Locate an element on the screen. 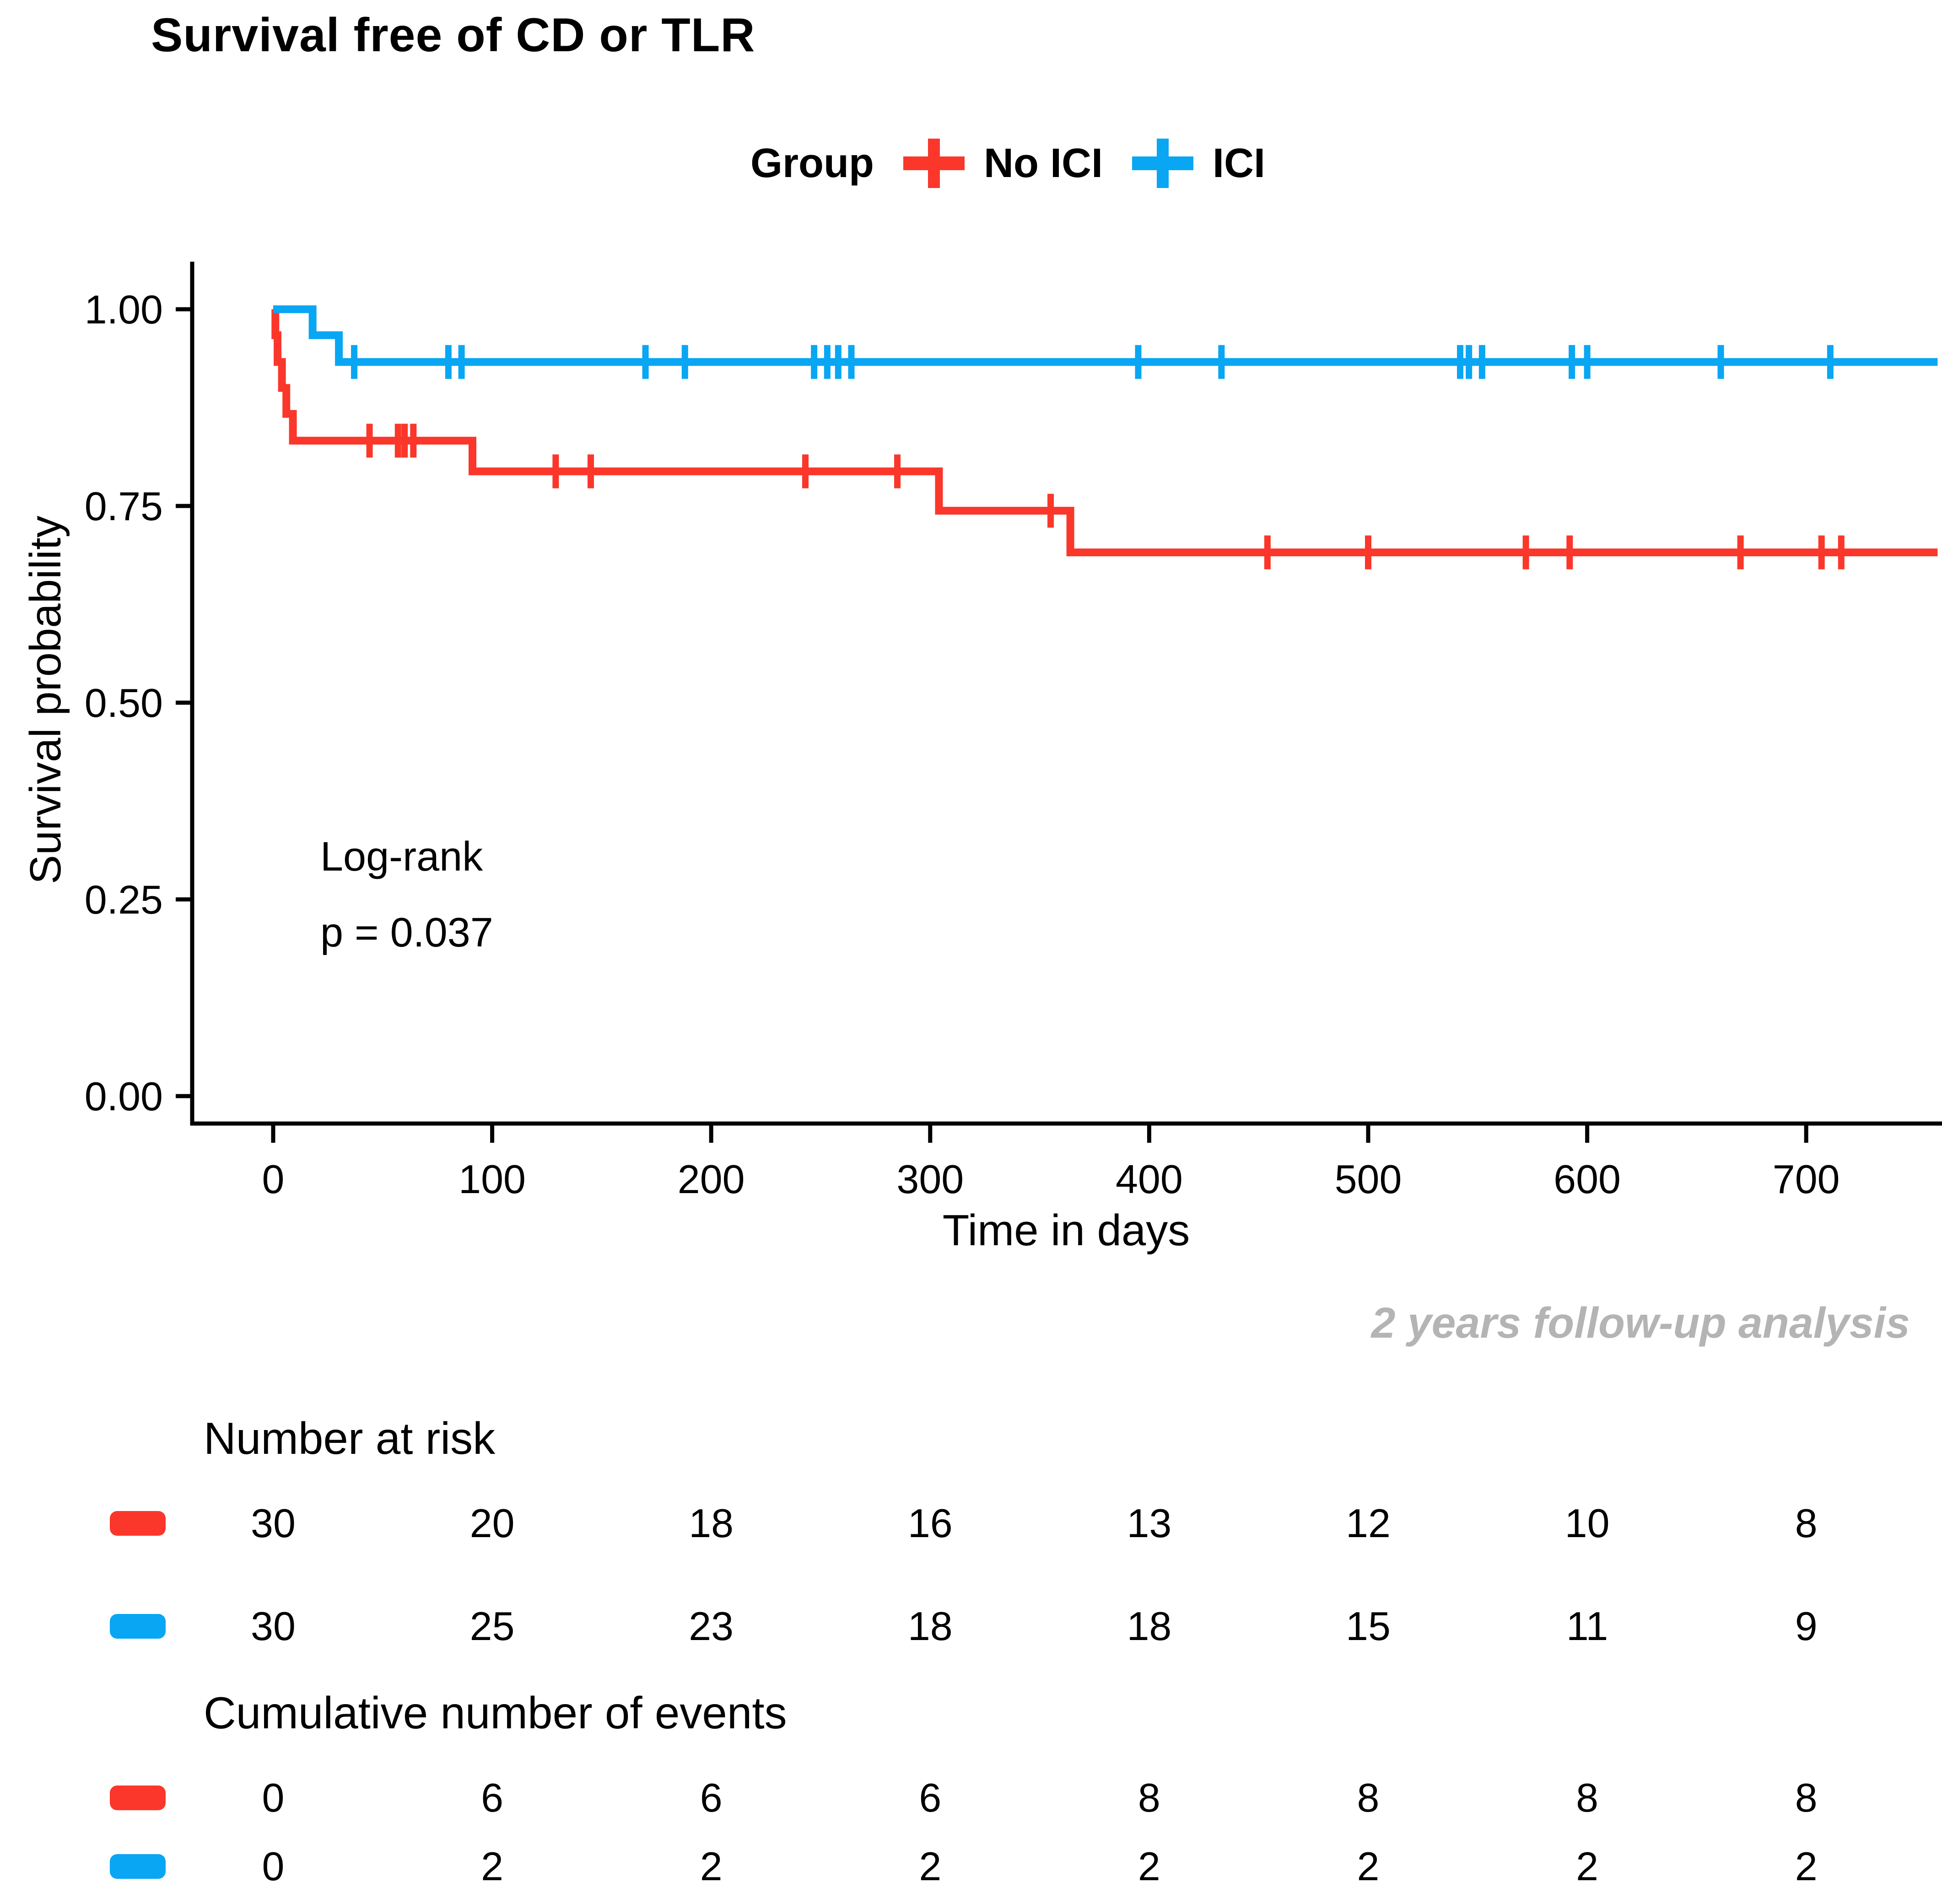 The image size is (1942, 1904). risk-value: 15 is located at coordinates (1368, 1626).